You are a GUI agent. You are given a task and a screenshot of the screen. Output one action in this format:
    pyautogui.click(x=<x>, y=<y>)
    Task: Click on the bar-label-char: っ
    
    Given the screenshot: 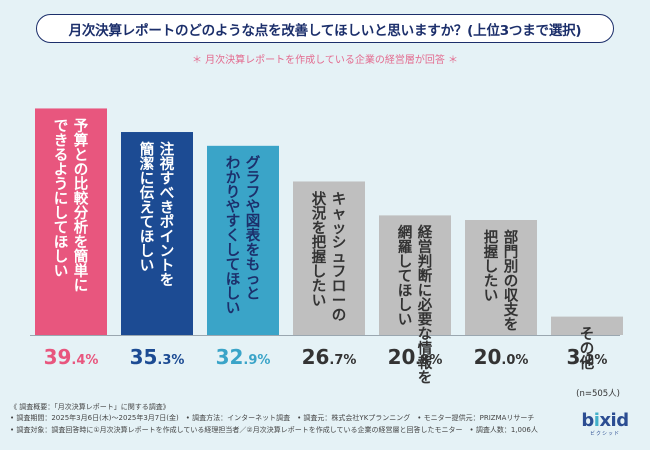 What is the action you would take?
    pyautogui.click(x=253, y=280)
    